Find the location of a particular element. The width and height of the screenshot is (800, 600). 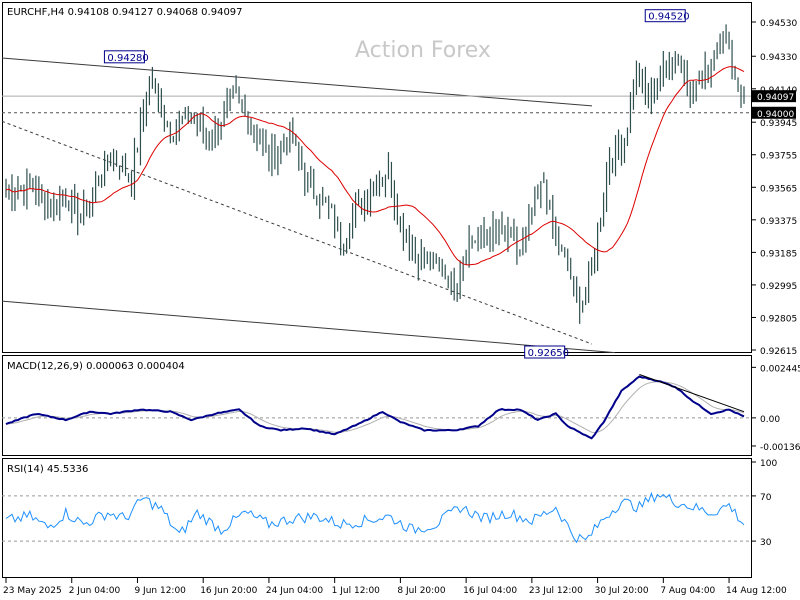

x-axis-label: 23 Jul 12:00 is located at coordinates (556, 591).